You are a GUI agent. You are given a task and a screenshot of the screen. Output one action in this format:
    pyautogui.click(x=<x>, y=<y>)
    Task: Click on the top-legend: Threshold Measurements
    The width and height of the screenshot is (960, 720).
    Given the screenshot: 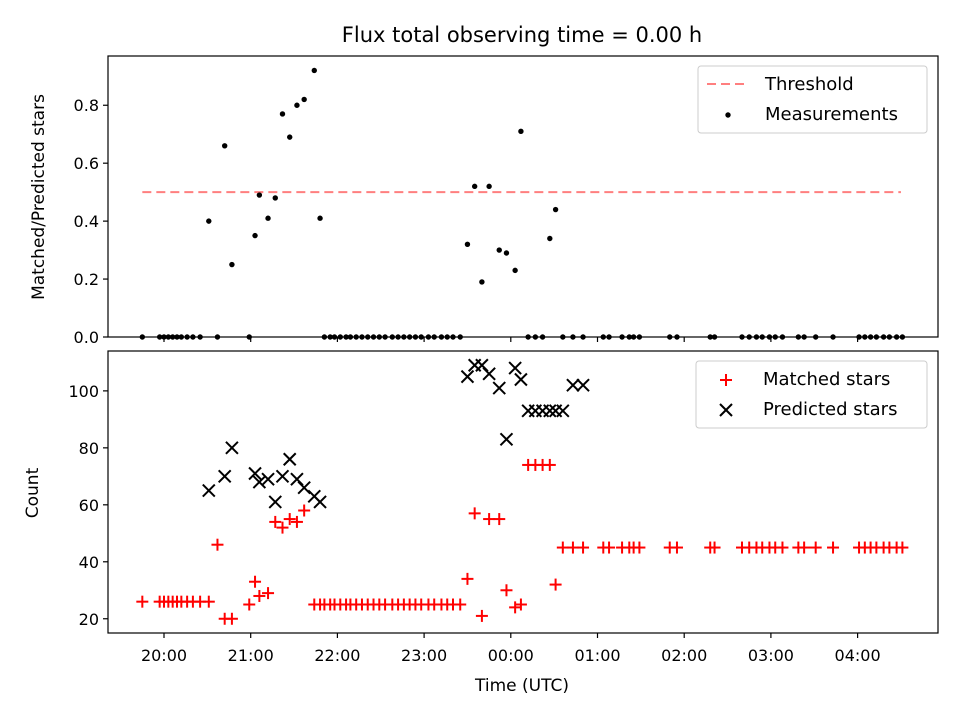 What is the action you would take?
    pyautogui.click(x=812, y=99)
    